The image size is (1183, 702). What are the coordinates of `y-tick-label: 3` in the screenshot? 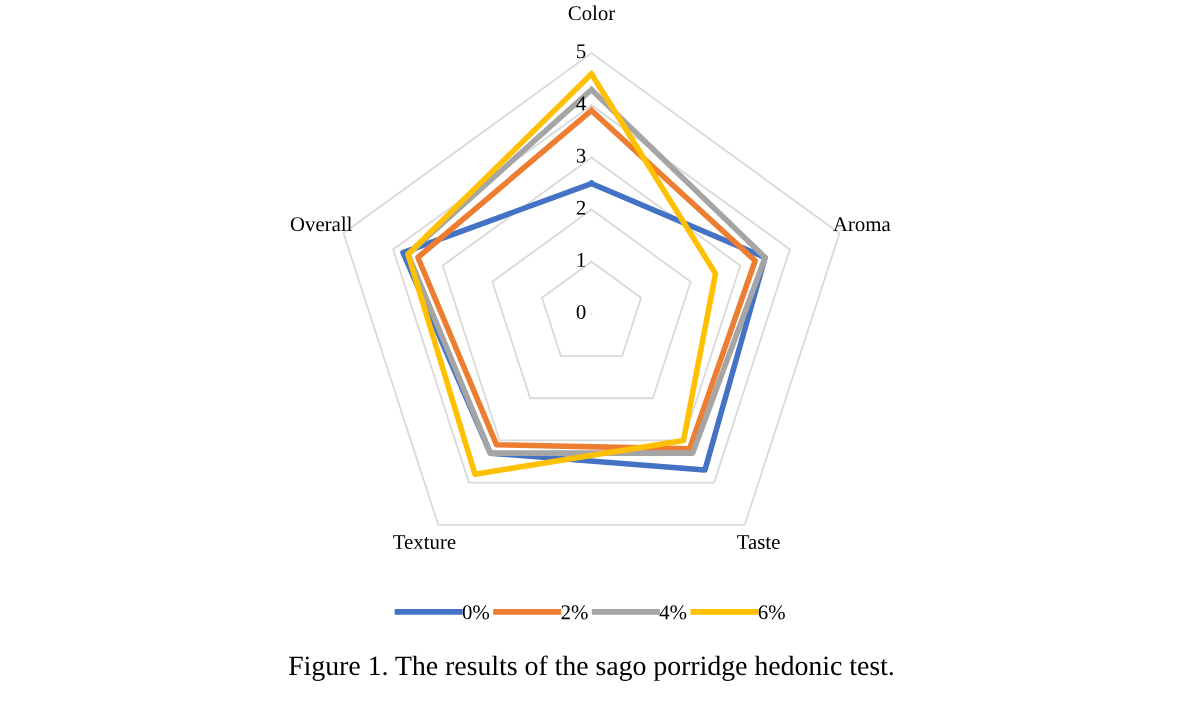 It's located at (581, 155).